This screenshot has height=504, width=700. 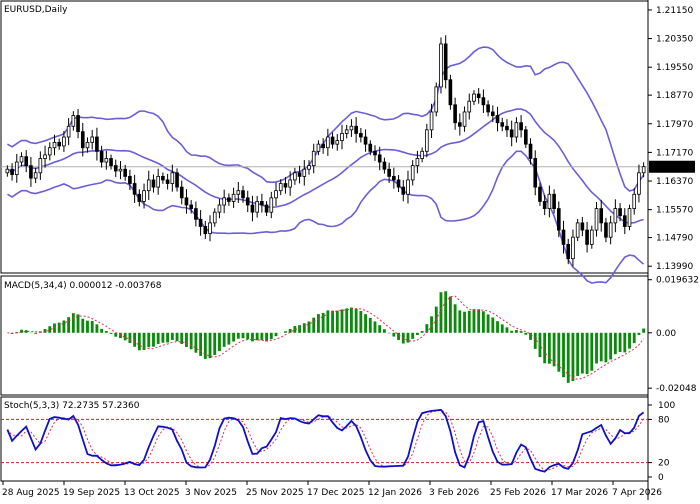 What do you see at coordinates (666, 406) in the screenshot?
I see `stoch-y-tick-label: 100` at bounding box center [666, 406].